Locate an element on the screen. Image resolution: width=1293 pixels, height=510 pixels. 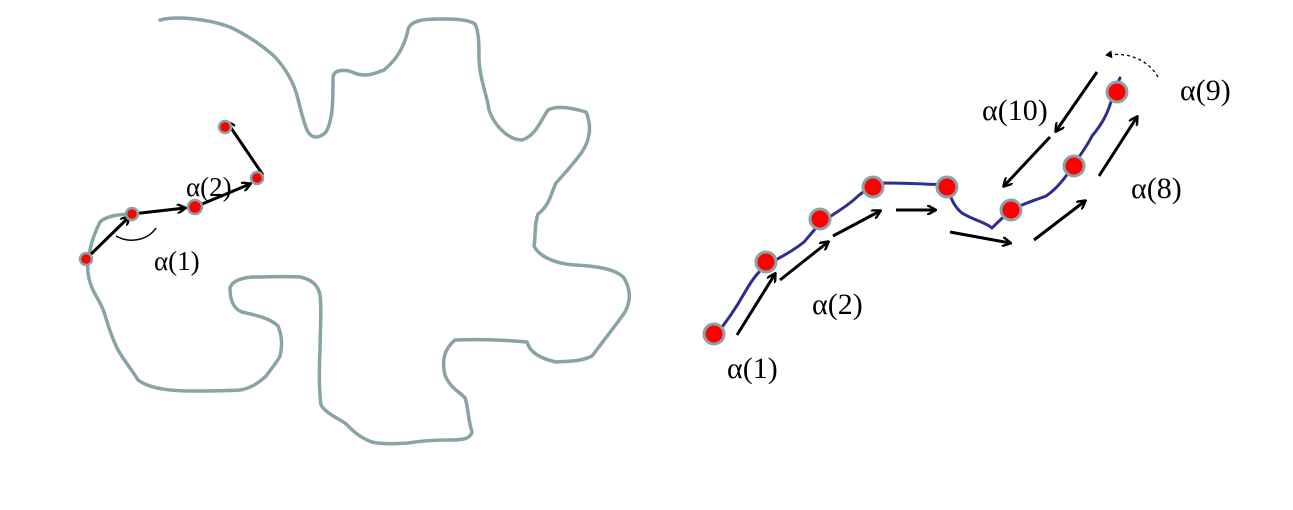
arrow-r5 is located at coordinates (979, 236).